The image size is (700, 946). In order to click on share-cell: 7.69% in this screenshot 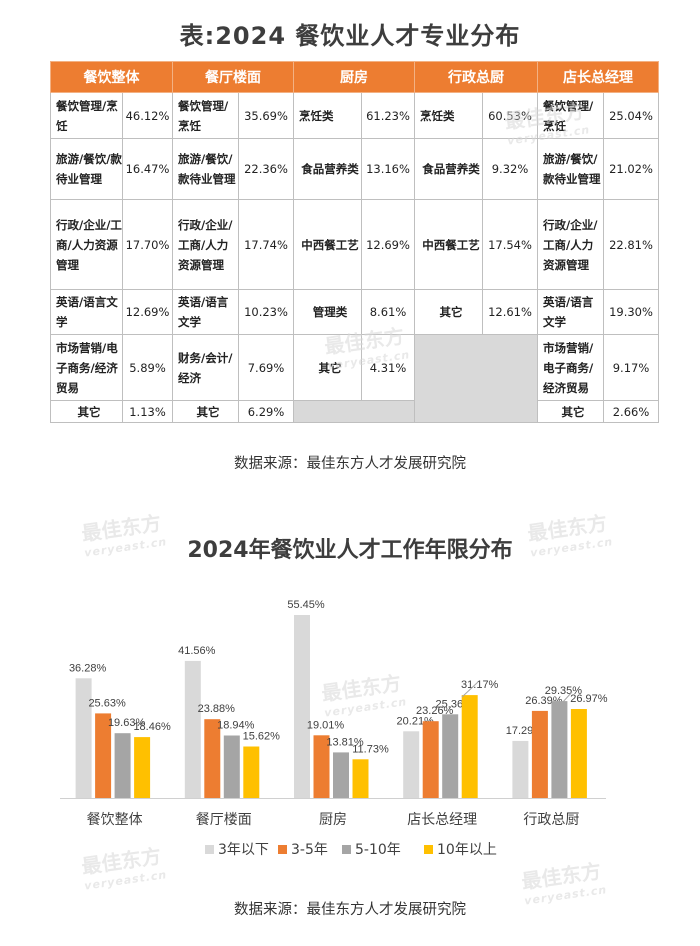, I will do `click(266, 367)`.